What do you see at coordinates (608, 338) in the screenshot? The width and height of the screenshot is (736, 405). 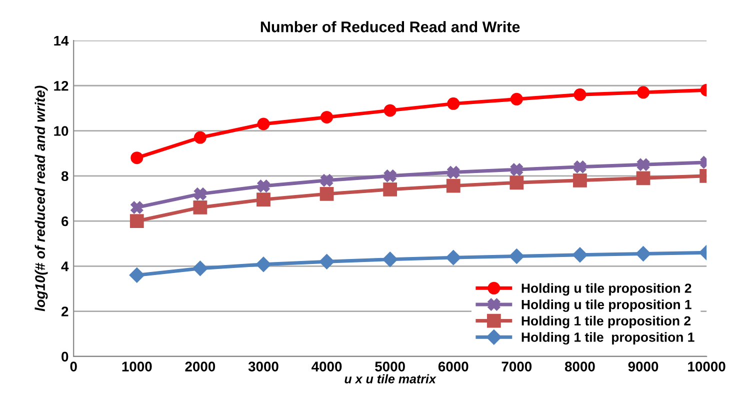 I see `legend-label: Holding 1 tile proposition 1` at bounding box center [608, 338].